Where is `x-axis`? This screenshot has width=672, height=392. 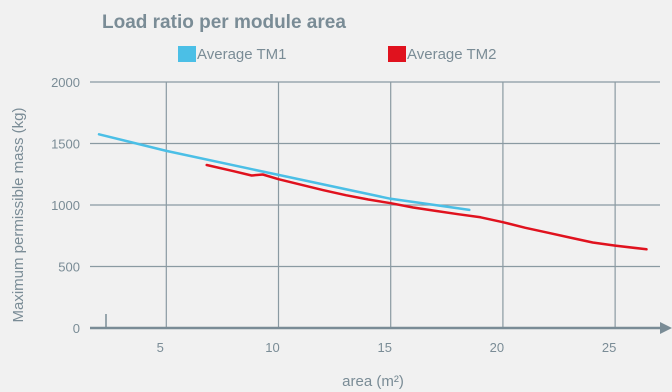 x-axis is located at coordinates (381, 324).